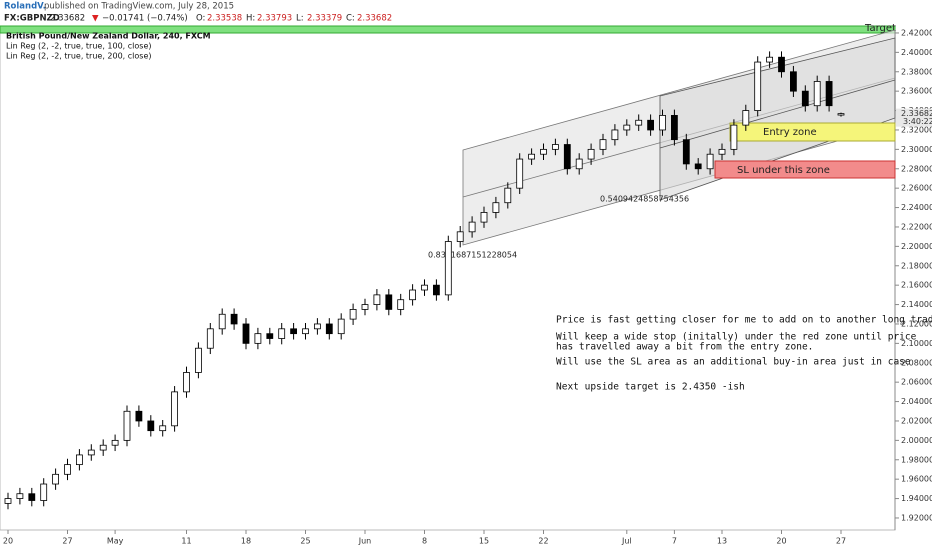  Describe the element at coordinates (916, 517) in the screenshot. I see `y-tick-label: 1.92000` at that location.